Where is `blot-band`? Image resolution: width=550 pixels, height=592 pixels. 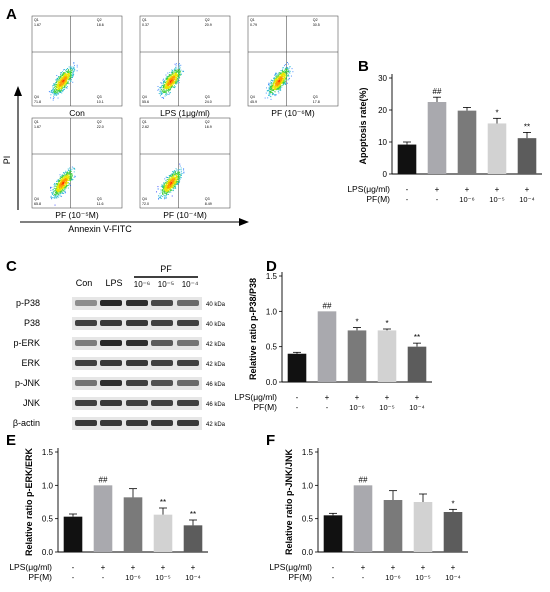
blot-band is located at coordinates (111, 363).